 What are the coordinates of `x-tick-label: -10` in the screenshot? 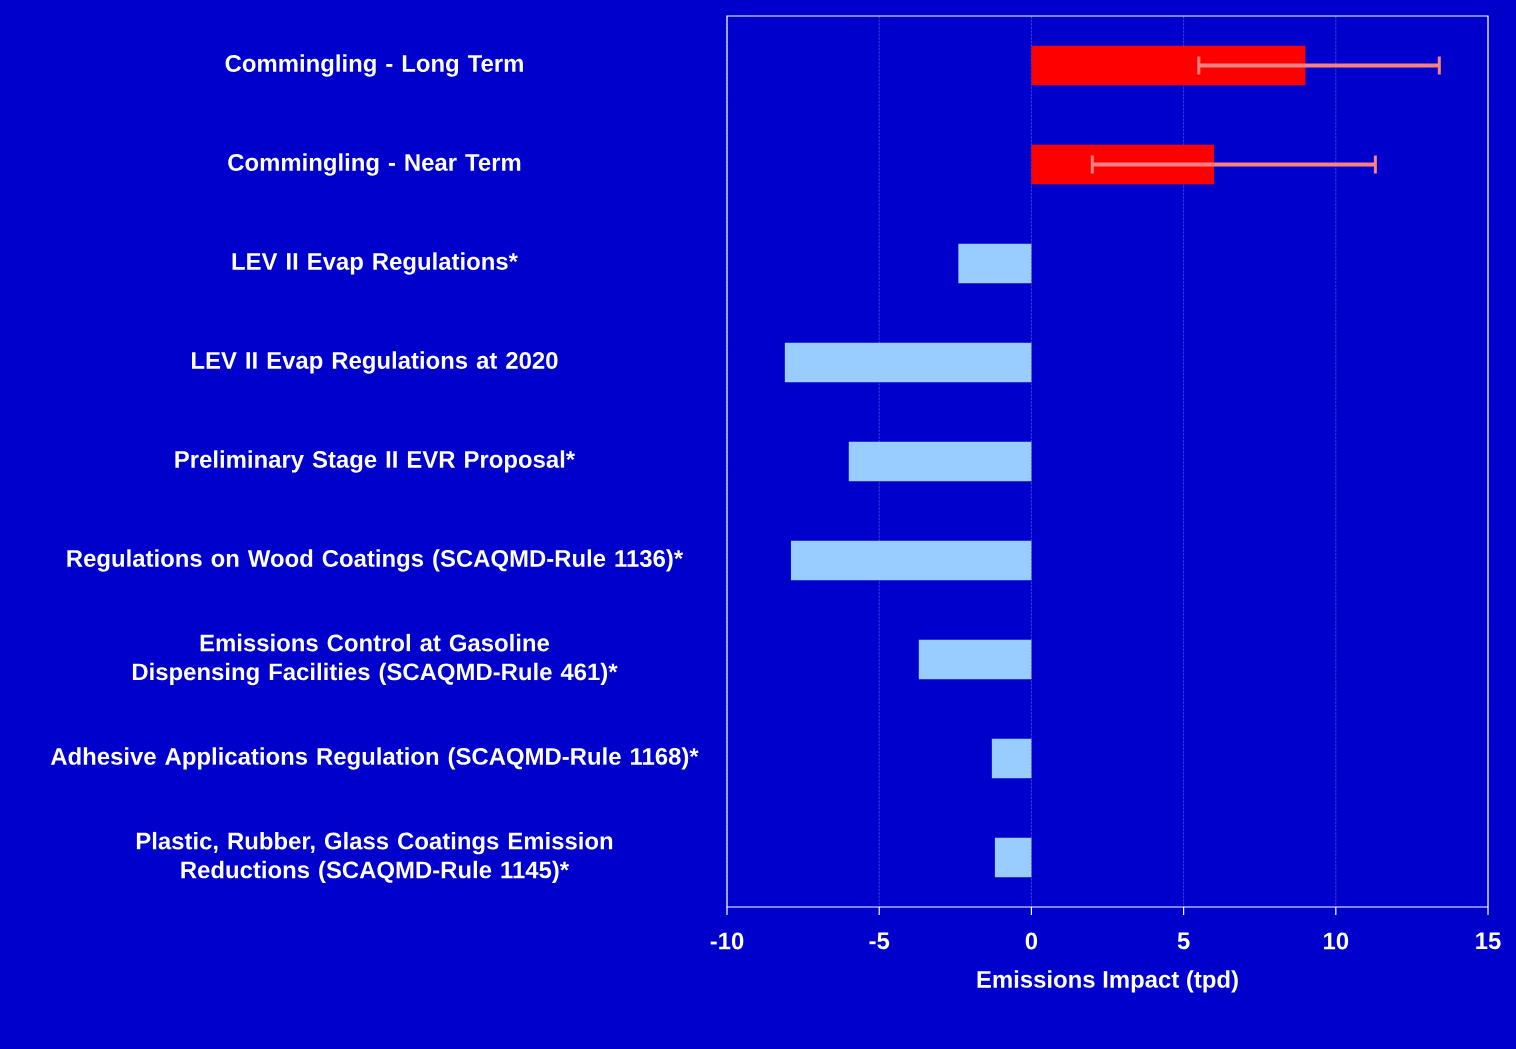 It's located at (727, 941).